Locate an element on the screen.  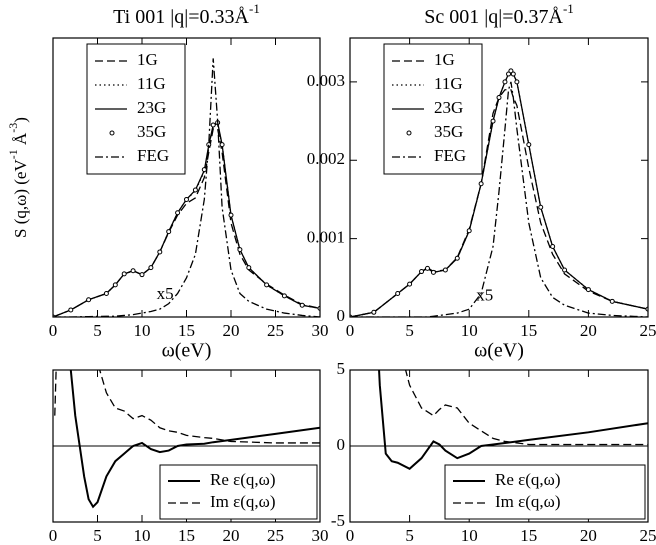
chart-title: Ti 001 |q|=0.33Å-1 is located at coordinates (186, 14).